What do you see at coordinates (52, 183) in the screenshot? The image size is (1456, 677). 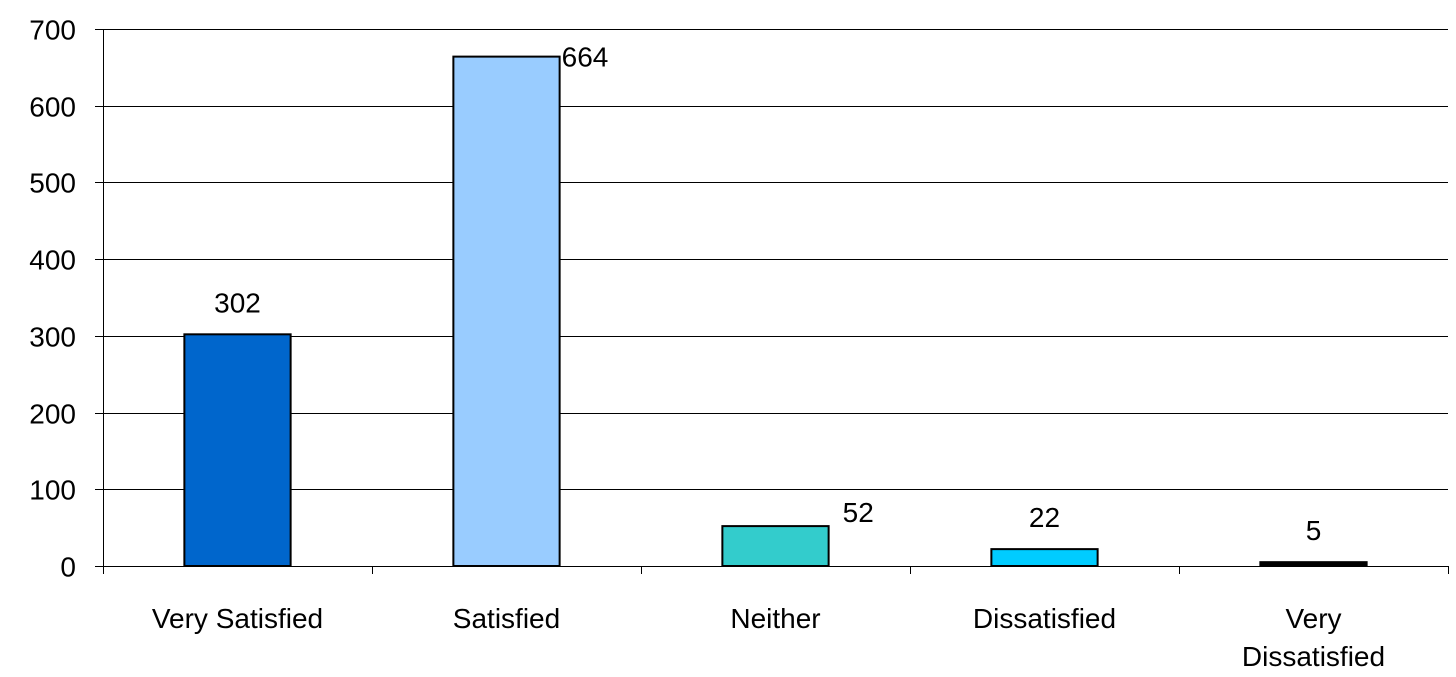 I see `y-tick-label: 500` at bounding box center [52, 183].